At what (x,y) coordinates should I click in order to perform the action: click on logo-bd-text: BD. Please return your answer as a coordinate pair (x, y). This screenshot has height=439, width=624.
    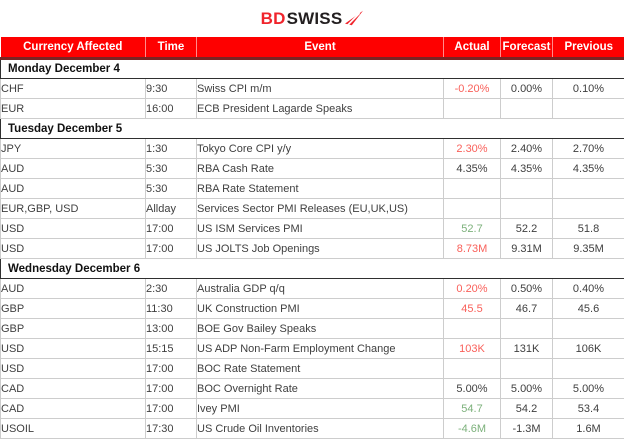
    Looking at the image, I should click on (273, 18).